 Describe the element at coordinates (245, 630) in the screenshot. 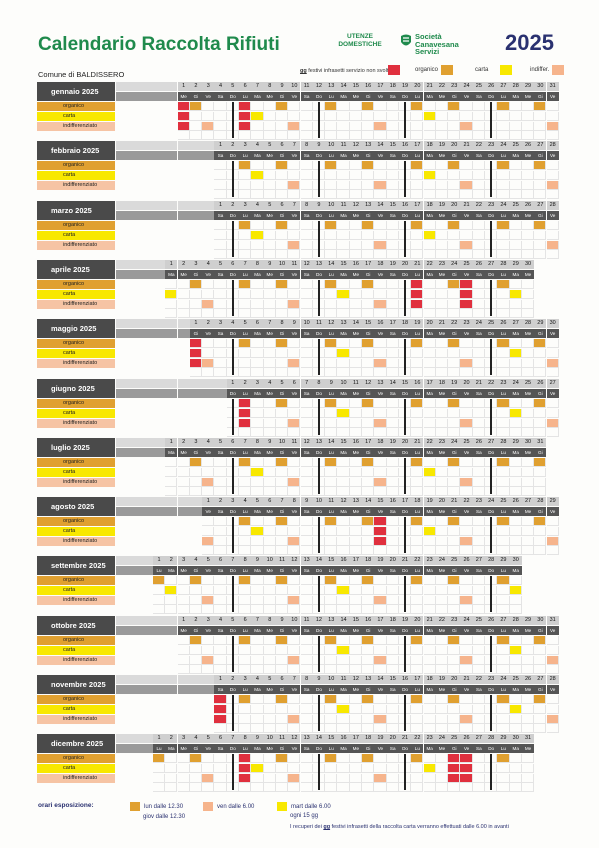

I see `weekday-label: Lu` at that location.